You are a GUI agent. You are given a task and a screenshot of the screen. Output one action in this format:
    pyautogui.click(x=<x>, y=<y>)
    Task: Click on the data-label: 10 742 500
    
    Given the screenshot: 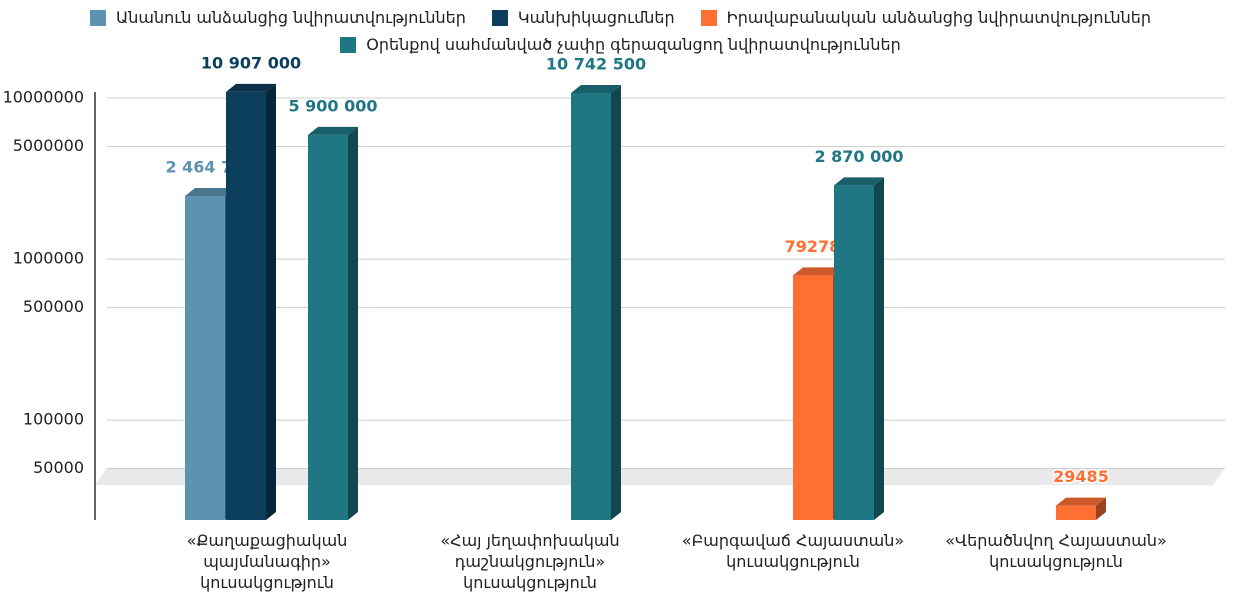 What is the action you would take?
    pyautogui.click(x=596, y=63)
    